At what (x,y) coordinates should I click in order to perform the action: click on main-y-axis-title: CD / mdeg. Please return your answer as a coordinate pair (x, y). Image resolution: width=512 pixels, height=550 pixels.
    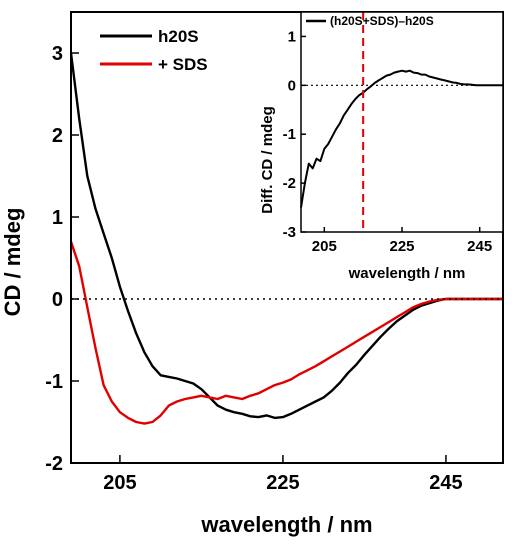
    Looking at the image, I should click on (12, 262).